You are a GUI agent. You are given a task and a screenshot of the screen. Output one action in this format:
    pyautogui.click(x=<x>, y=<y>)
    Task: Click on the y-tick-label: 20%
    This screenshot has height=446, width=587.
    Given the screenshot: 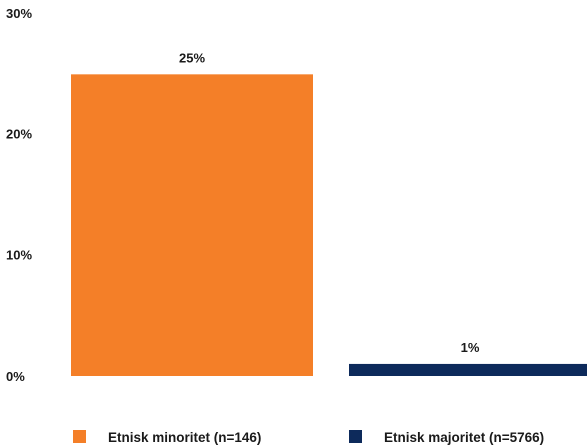 What is the action you would take?
    pyautogui.click(x=19, y=134)
    